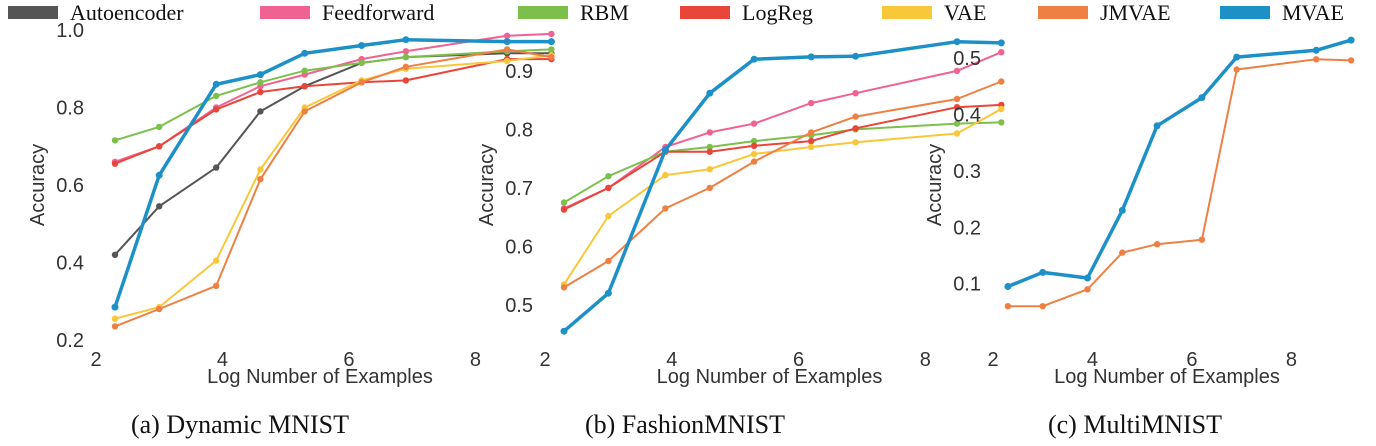 The height and width of the screenshot is (446, 1376). I want to click on series-line-mvae, so click(1179, 163).